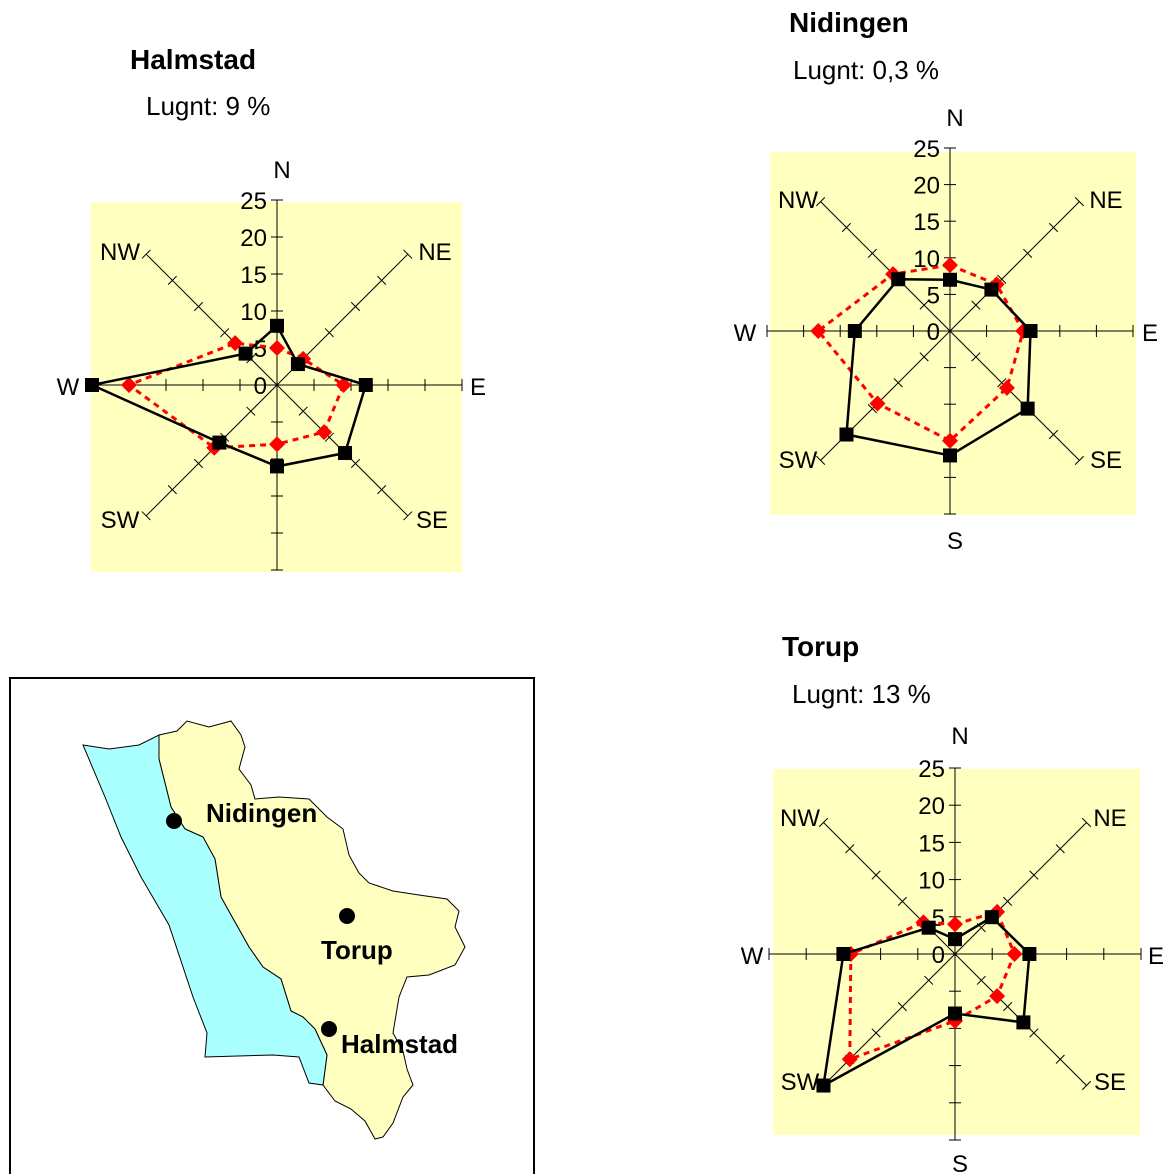 Image resolution: width=1175 pixels, height=1174 pixels. I want to click on map-label-nidingen: Nidingen, so click(261, 813).